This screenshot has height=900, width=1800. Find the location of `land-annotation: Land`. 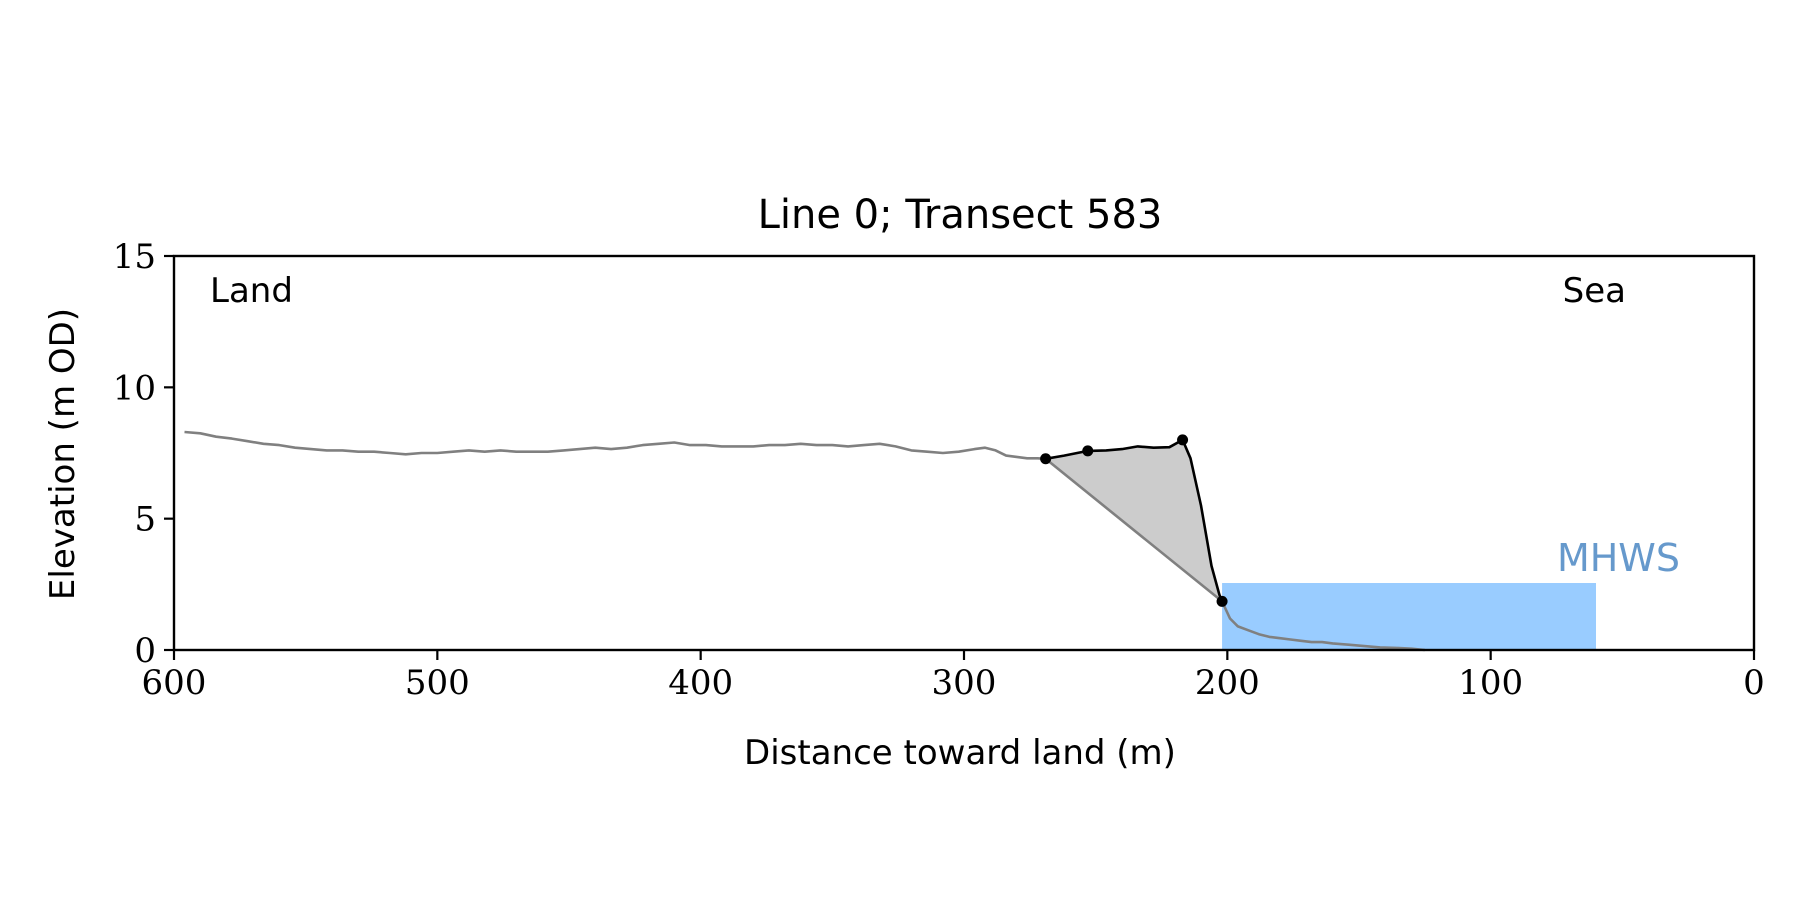

land-annotation: Land is located at coordinates (251, 291).